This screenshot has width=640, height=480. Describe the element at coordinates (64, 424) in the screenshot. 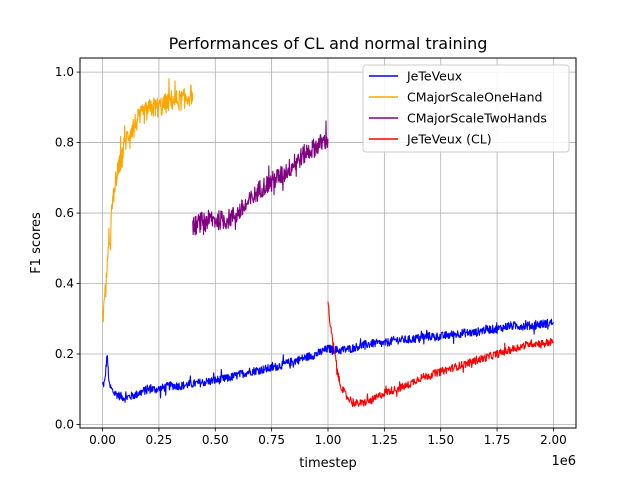

I see `y-tick-label: 0.0` at that location.